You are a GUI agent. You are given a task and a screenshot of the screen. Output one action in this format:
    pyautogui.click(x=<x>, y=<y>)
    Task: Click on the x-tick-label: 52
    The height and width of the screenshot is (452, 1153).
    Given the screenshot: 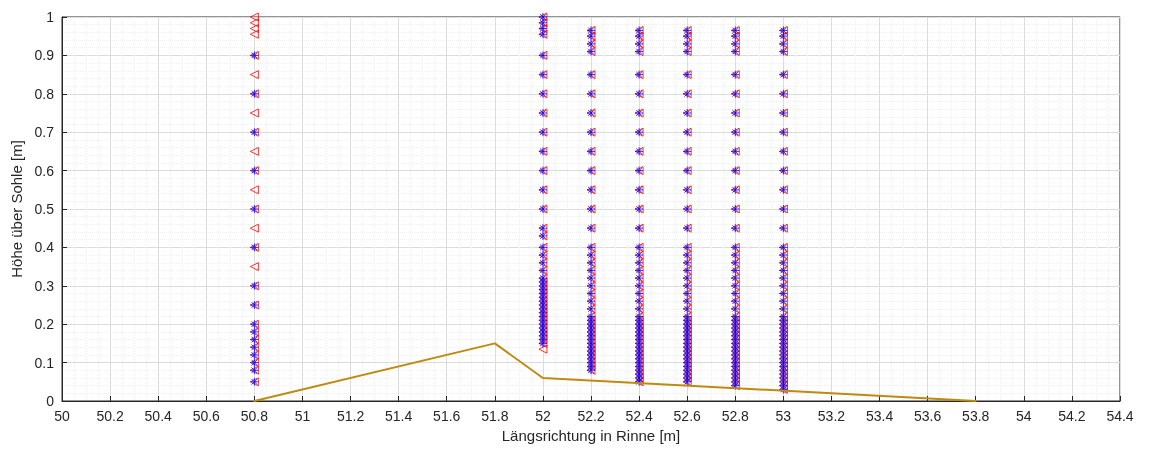 What is the action you would take?
    pyautogui.click(x=543, y=416)
    